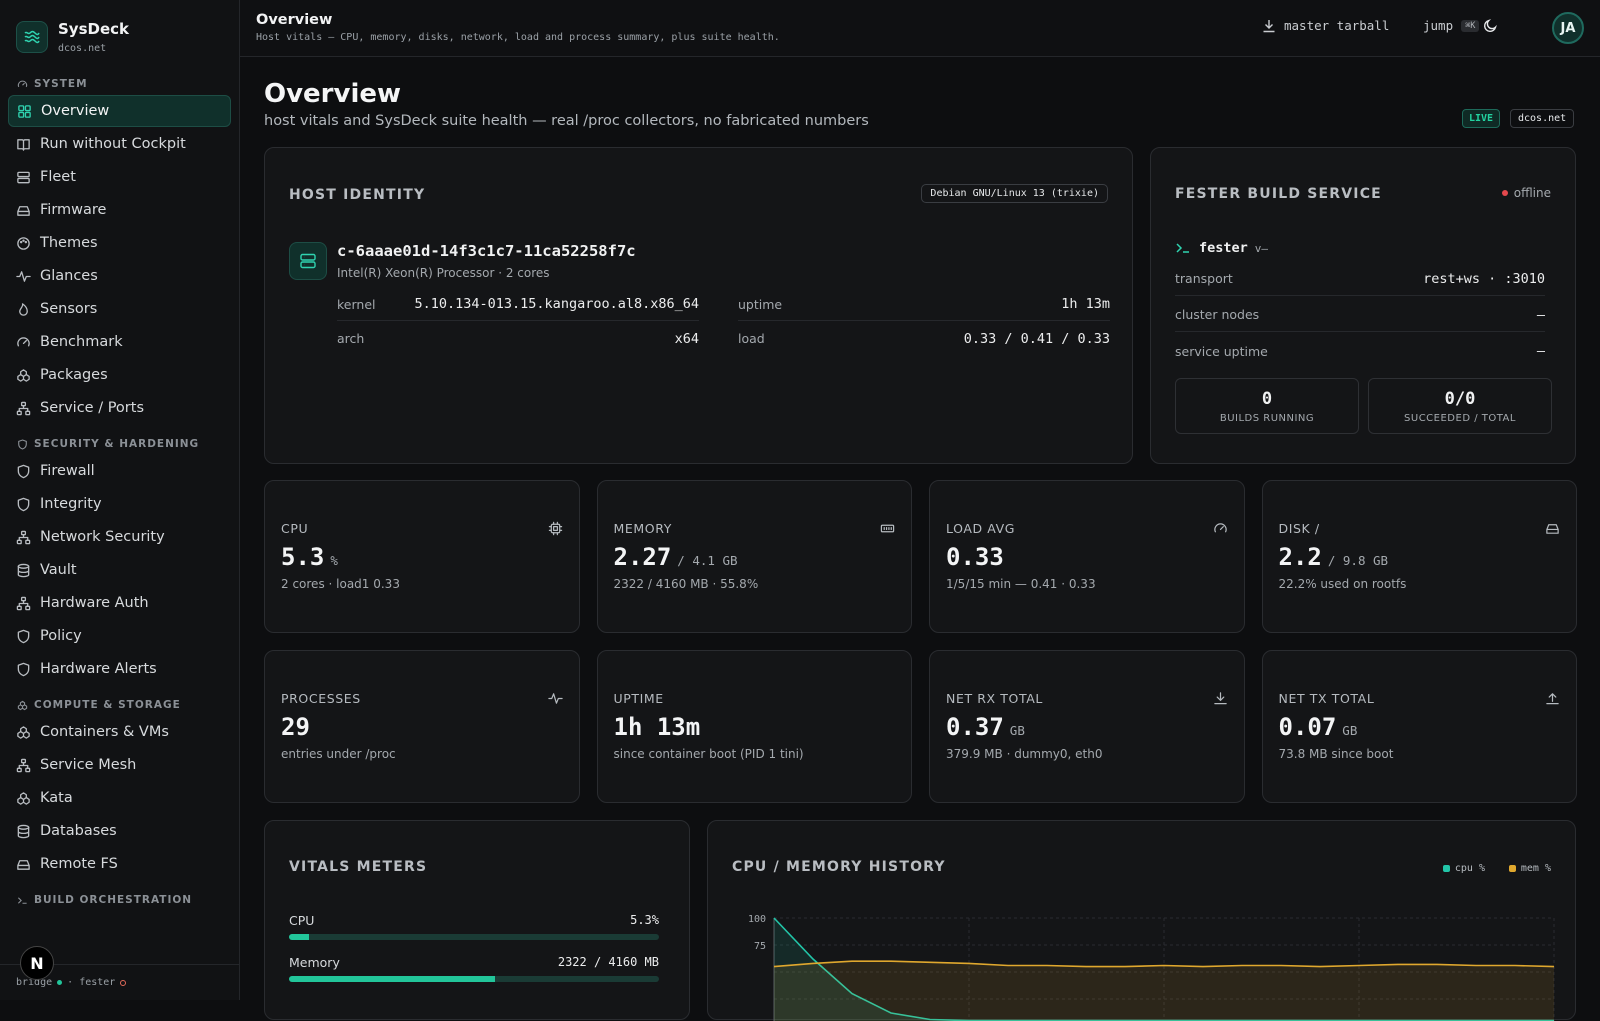 This screenshot has height=1021, width=1600. Describe the element at coordinates (340, 584) in the screenshot. I see `metric-sub: 2 cores · load1 0.33` at that location.